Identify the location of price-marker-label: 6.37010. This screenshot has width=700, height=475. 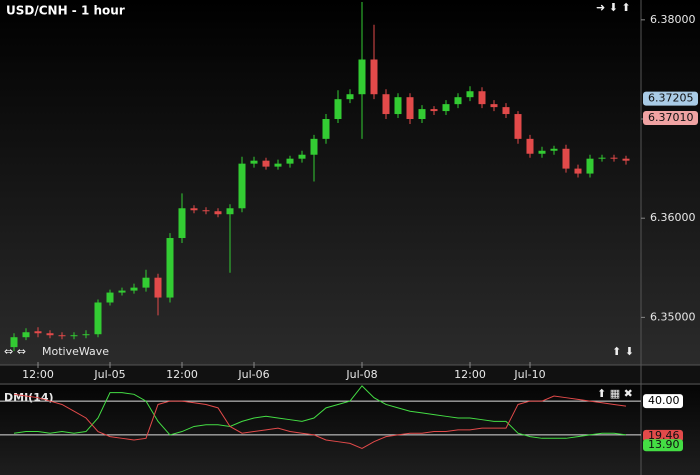
(671, 117).